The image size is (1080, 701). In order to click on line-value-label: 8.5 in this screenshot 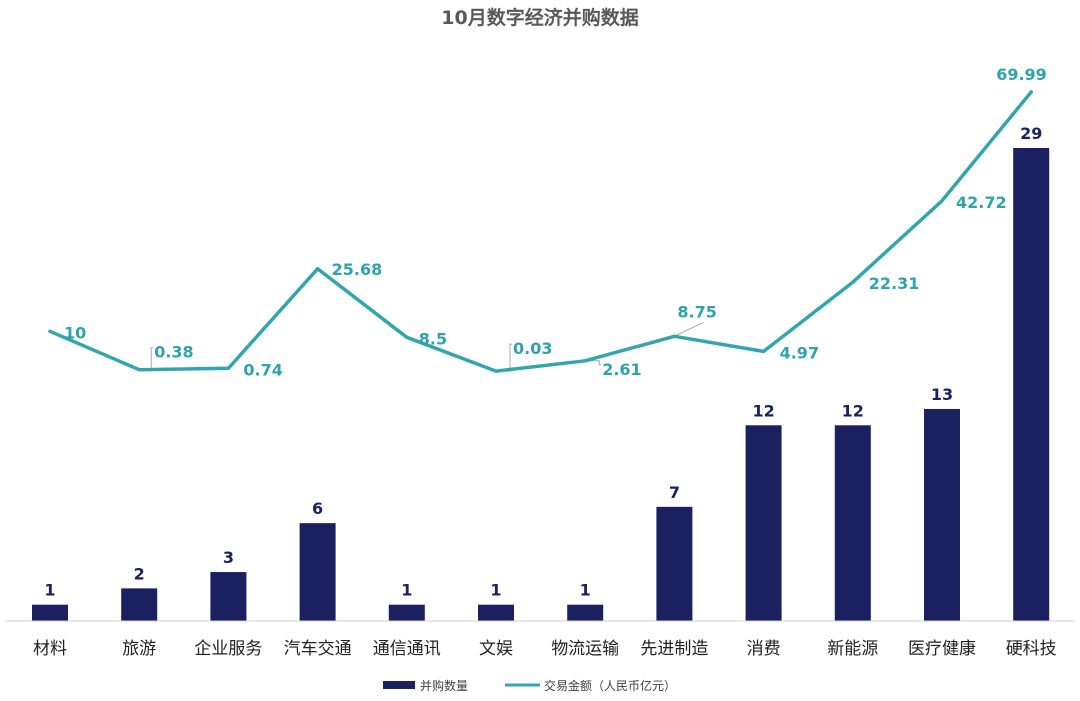, I will do `click(433, 338)`.